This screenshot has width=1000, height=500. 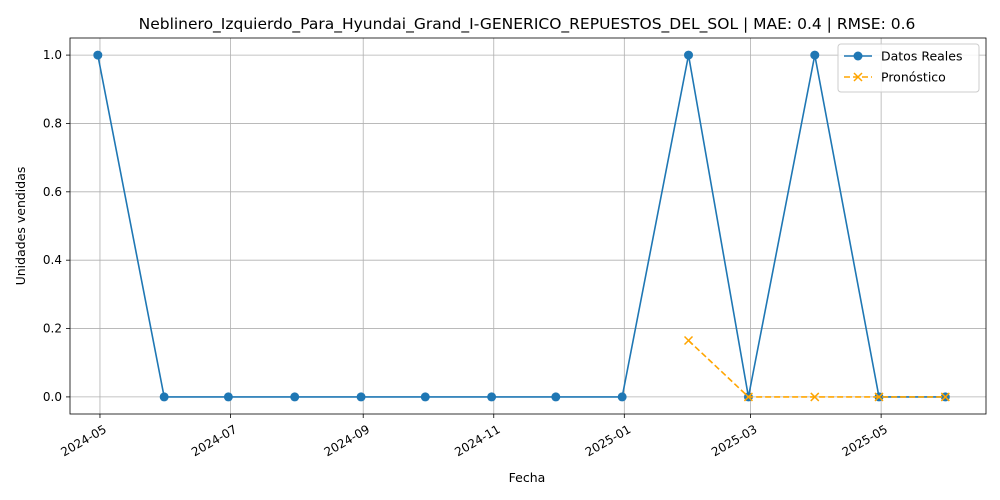 I want to click on x-tick-label: 2024-05, so click(x=83, y=440).